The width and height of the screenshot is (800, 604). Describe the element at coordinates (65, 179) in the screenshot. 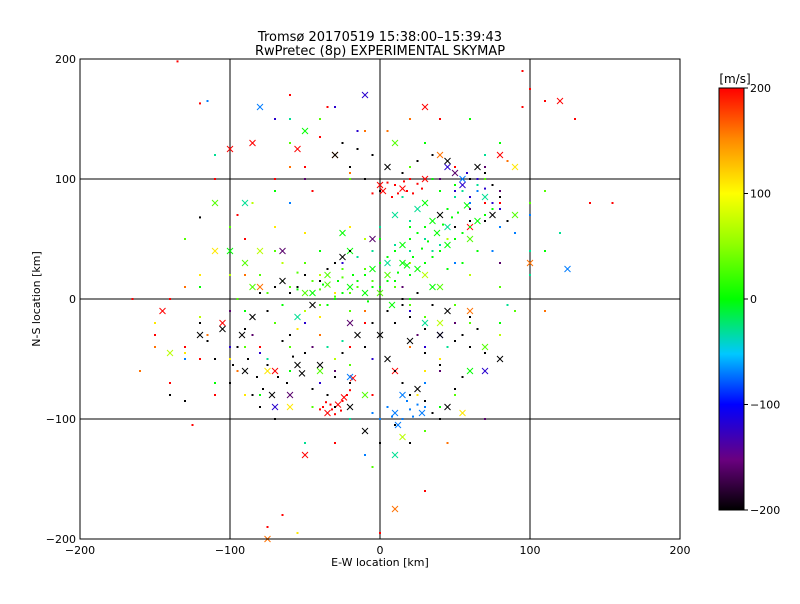

I see `y-tick-label: 100` at that location.